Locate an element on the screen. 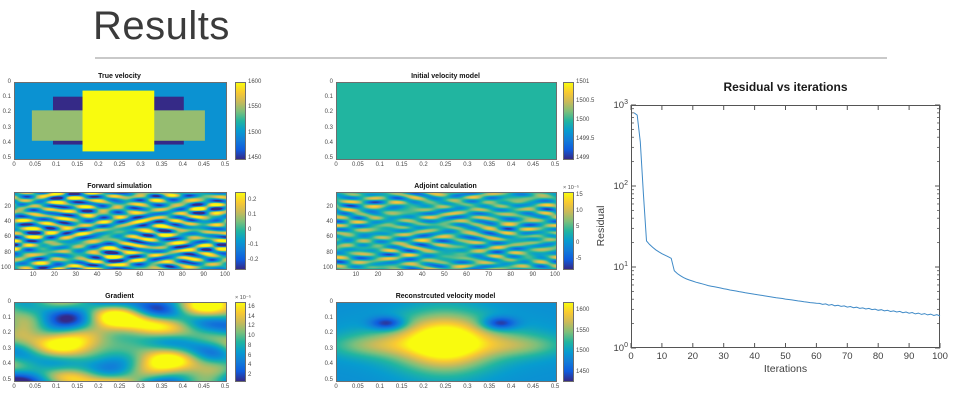 The image size is (960, 407). tick-label: 103 is located at coordinates (620, 105).